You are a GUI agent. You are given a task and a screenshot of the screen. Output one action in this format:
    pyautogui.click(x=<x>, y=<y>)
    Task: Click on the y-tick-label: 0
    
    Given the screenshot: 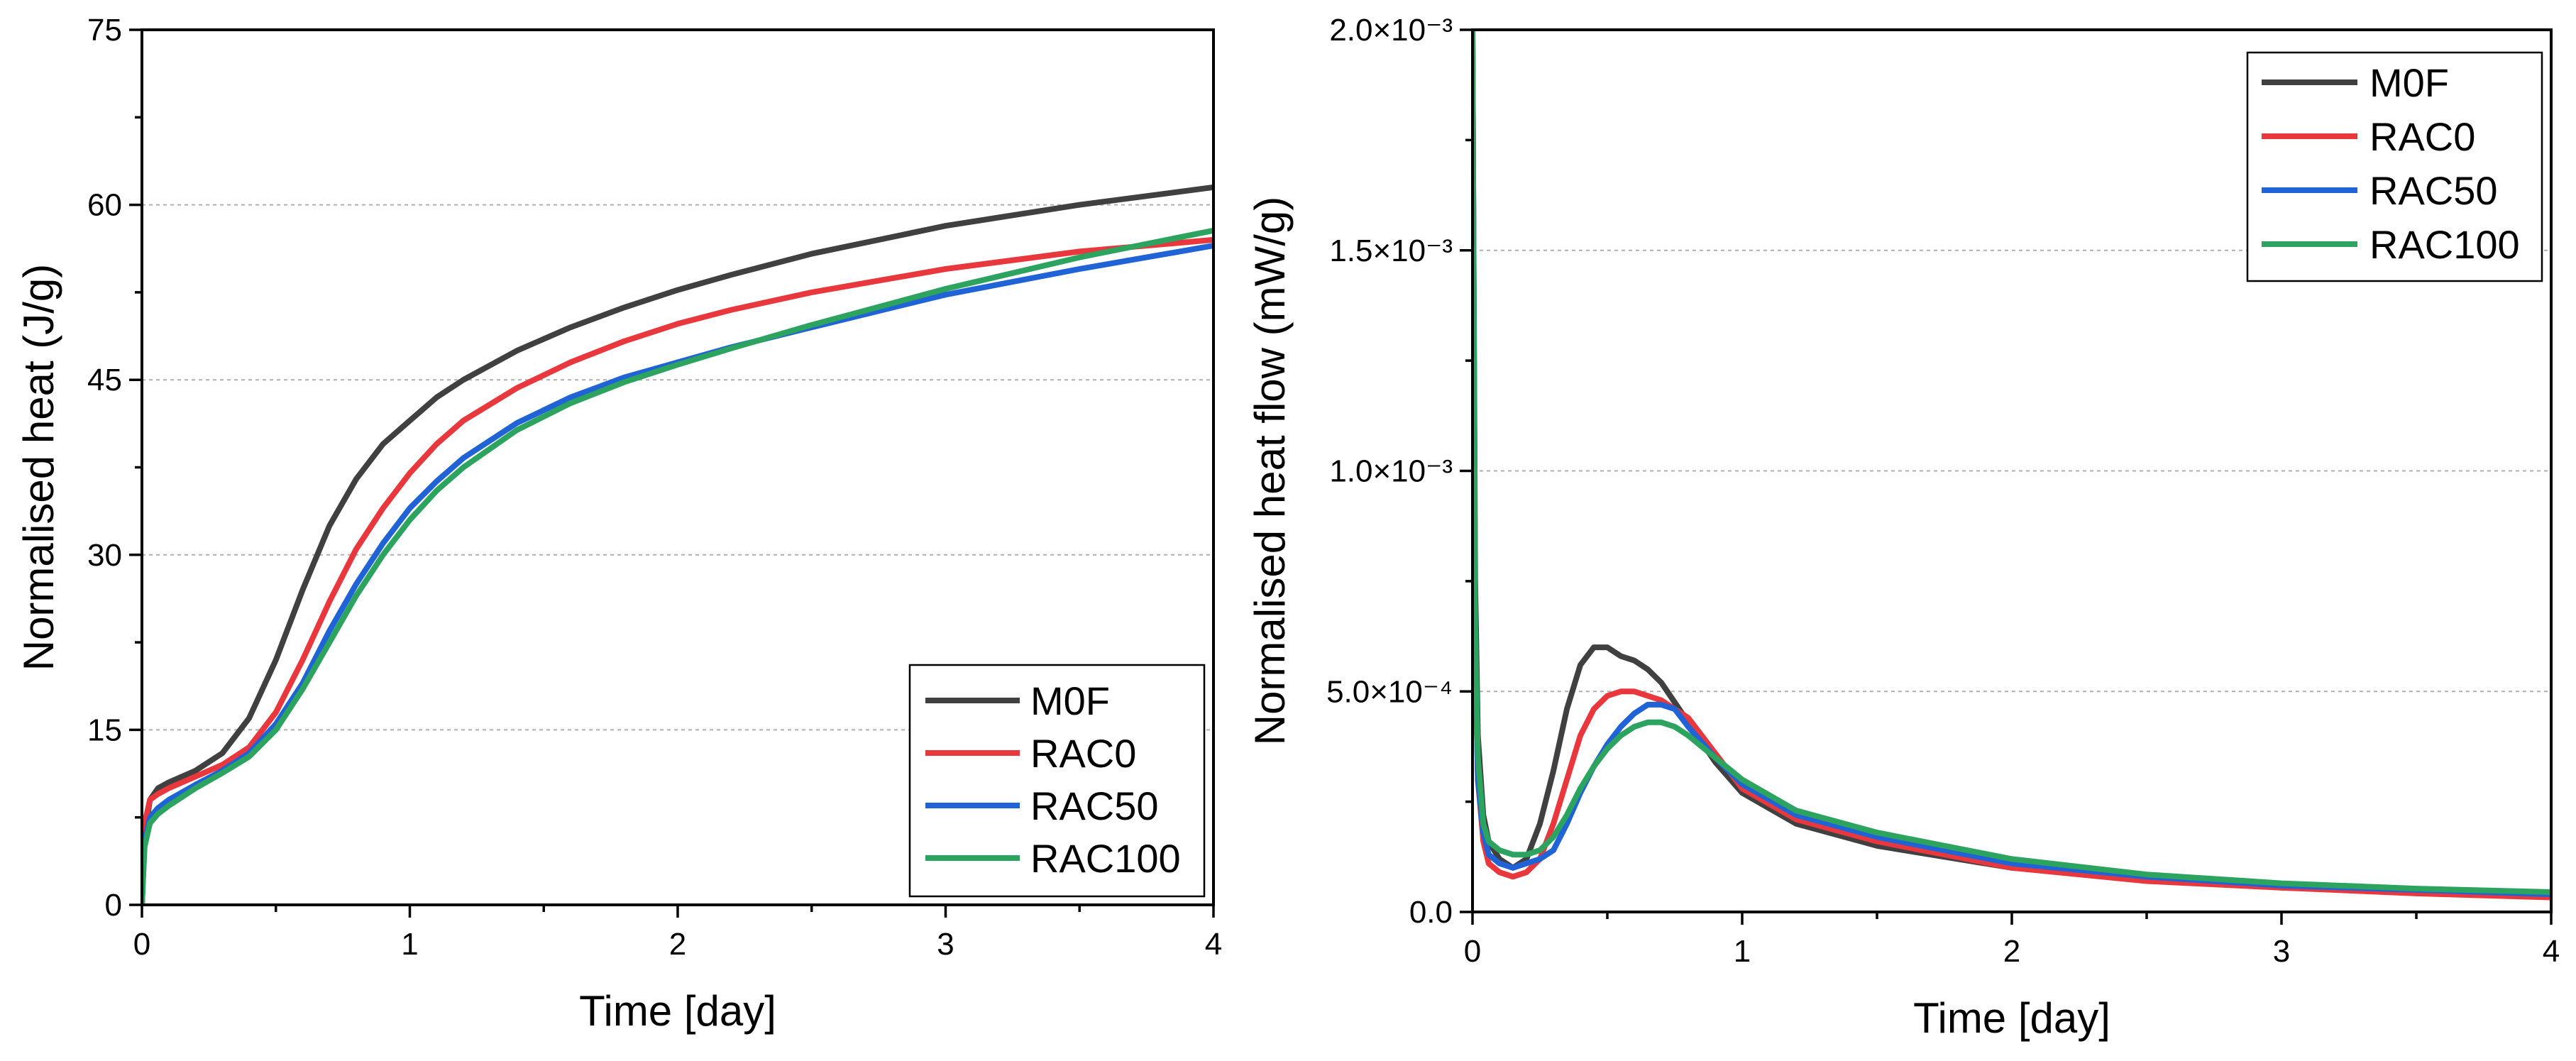 What is the action you would take?
    pyautogui.click(x=113, y=905)
    